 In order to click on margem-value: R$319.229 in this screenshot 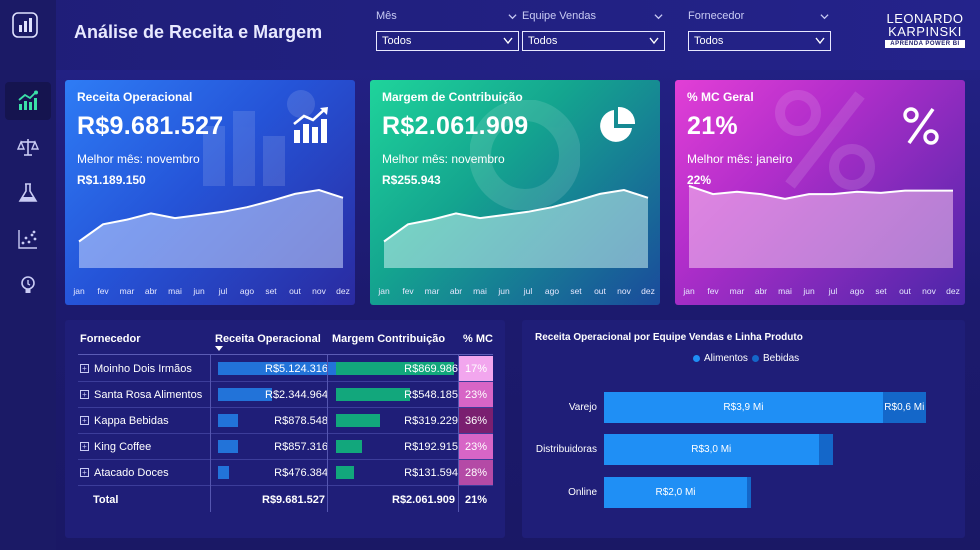, I will do `click(431, 421)`.